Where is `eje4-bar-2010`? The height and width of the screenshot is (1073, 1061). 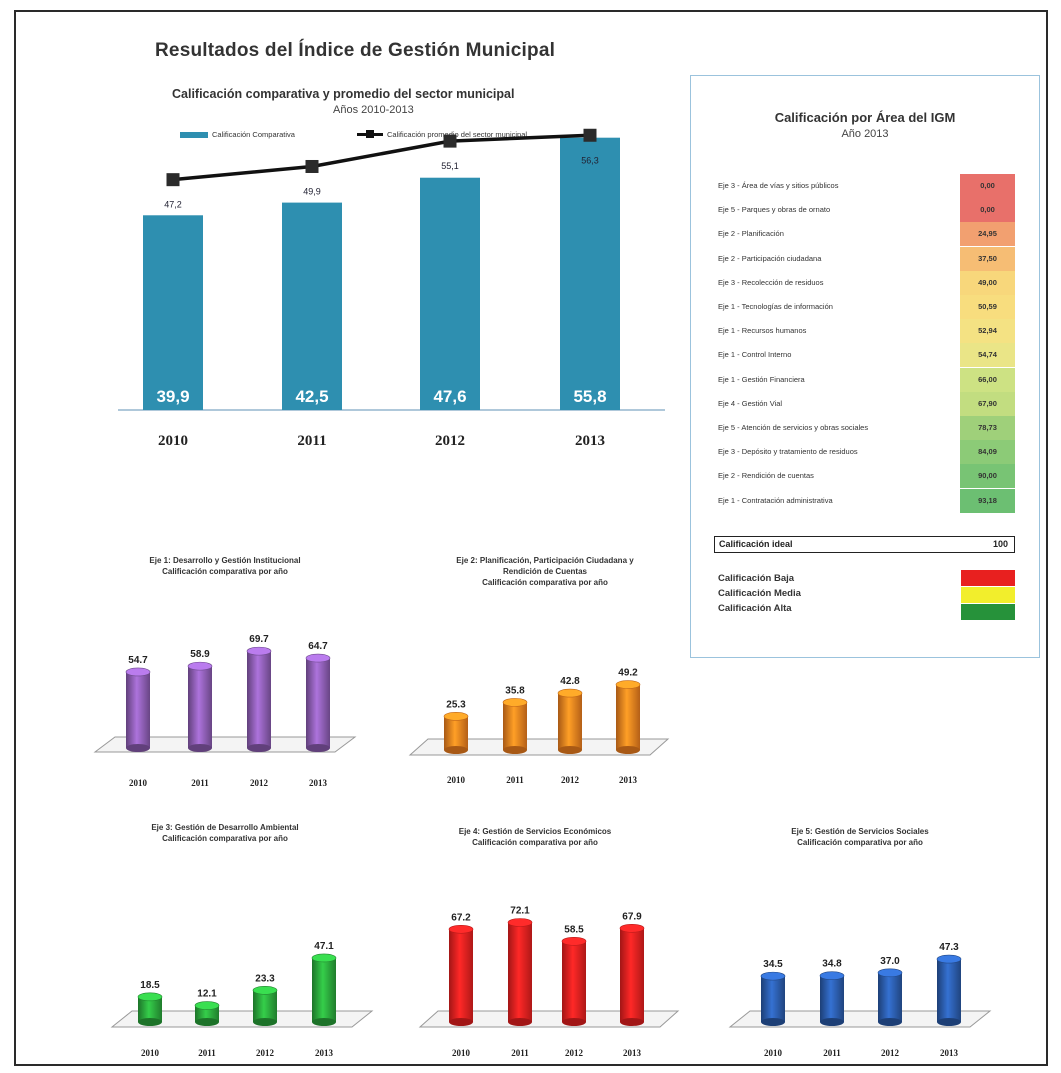
eje4-bar-2010 is located at coordinates (461, 975).